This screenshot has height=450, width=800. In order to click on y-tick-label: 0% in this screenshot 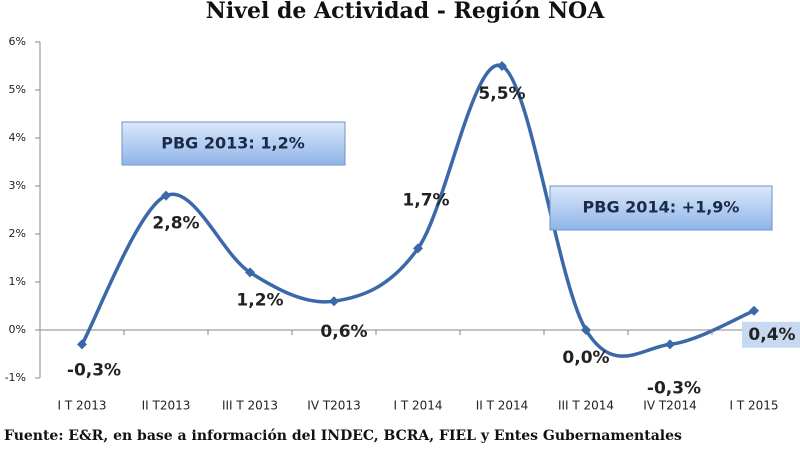, I will do `click(17, 329)`.